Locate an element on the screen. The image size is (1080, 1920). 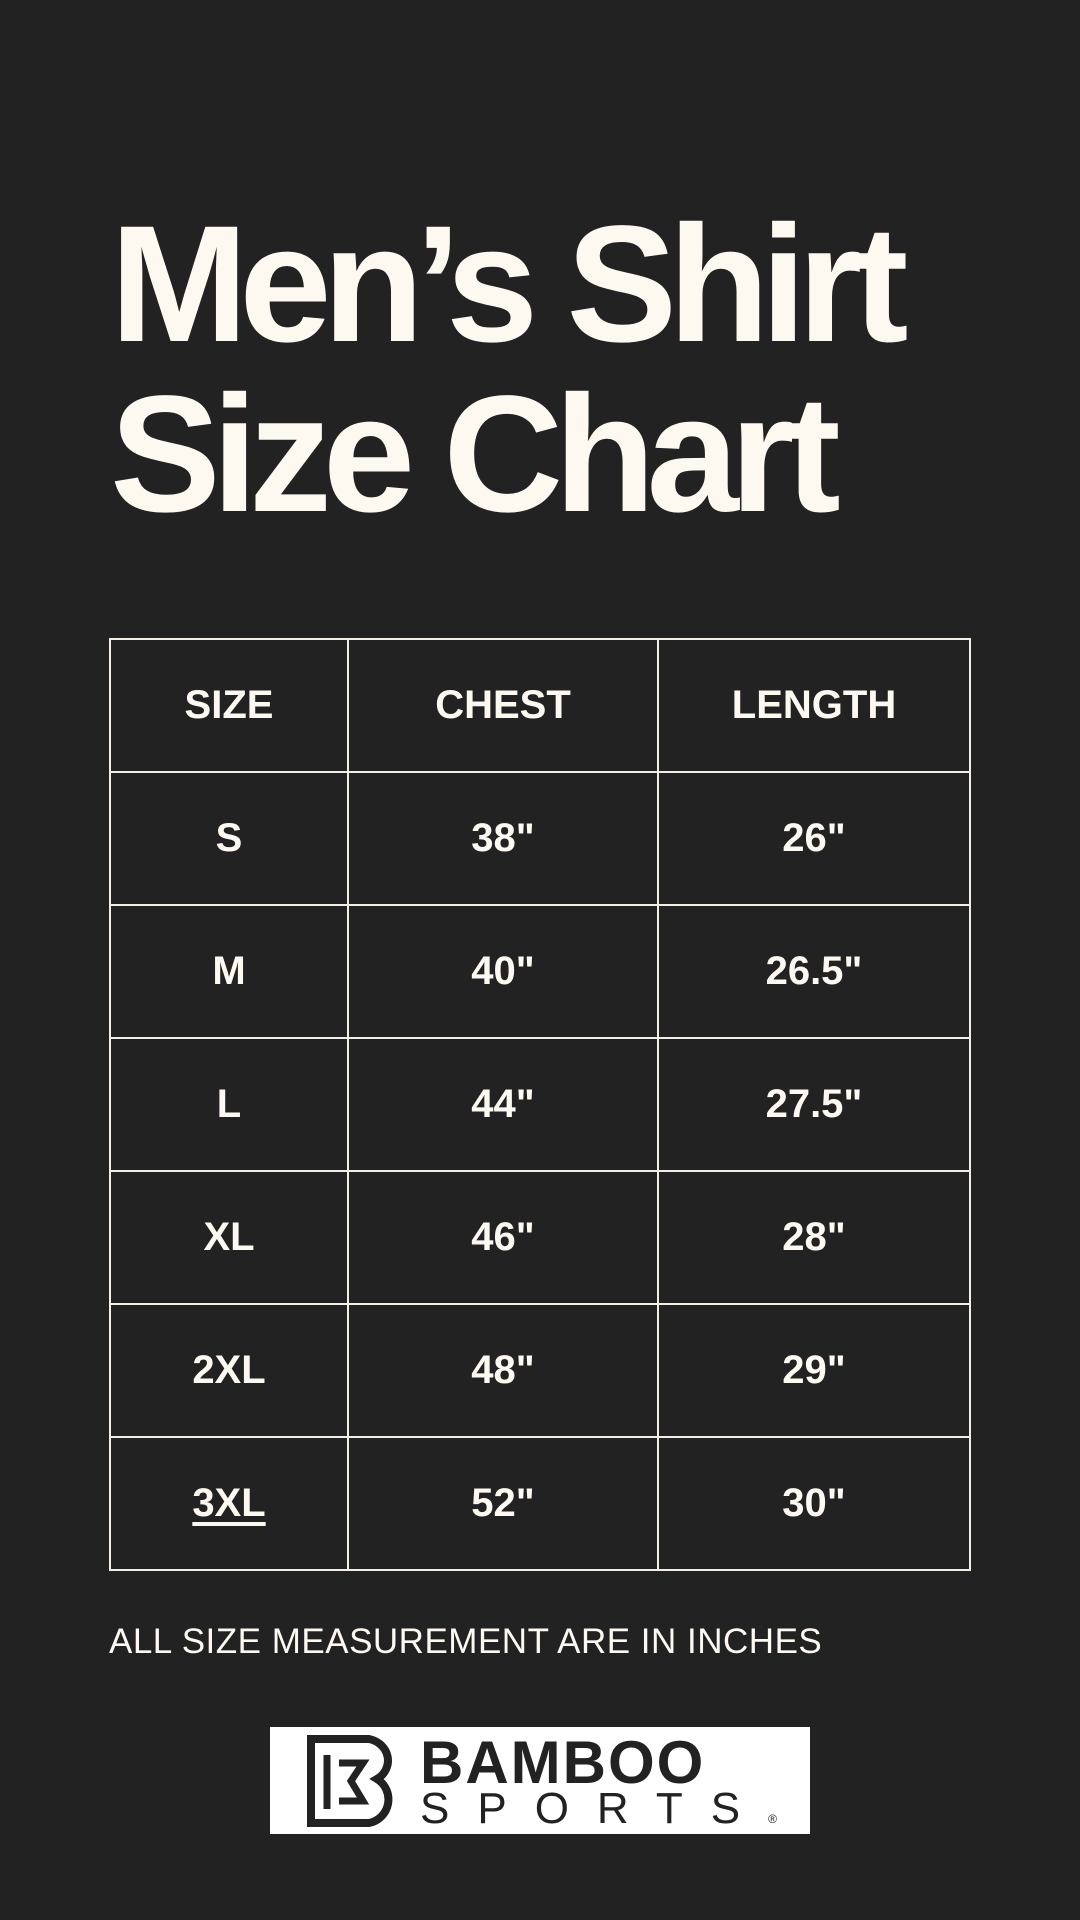
cell-size: XL is located at coordinates (229, 1237).